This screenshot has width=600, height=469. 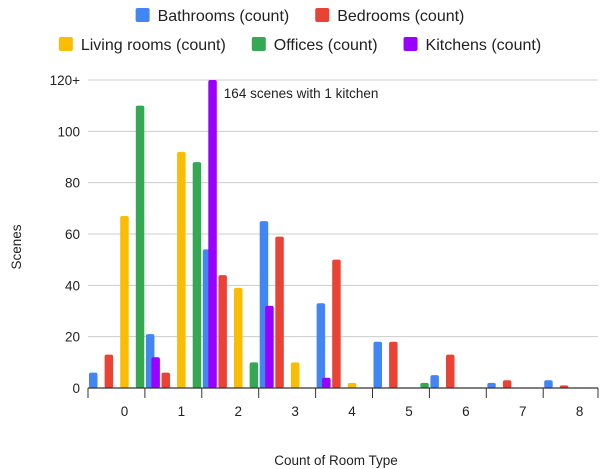 I want to click on y-tick-label: 80, so click(x=72, y=183).